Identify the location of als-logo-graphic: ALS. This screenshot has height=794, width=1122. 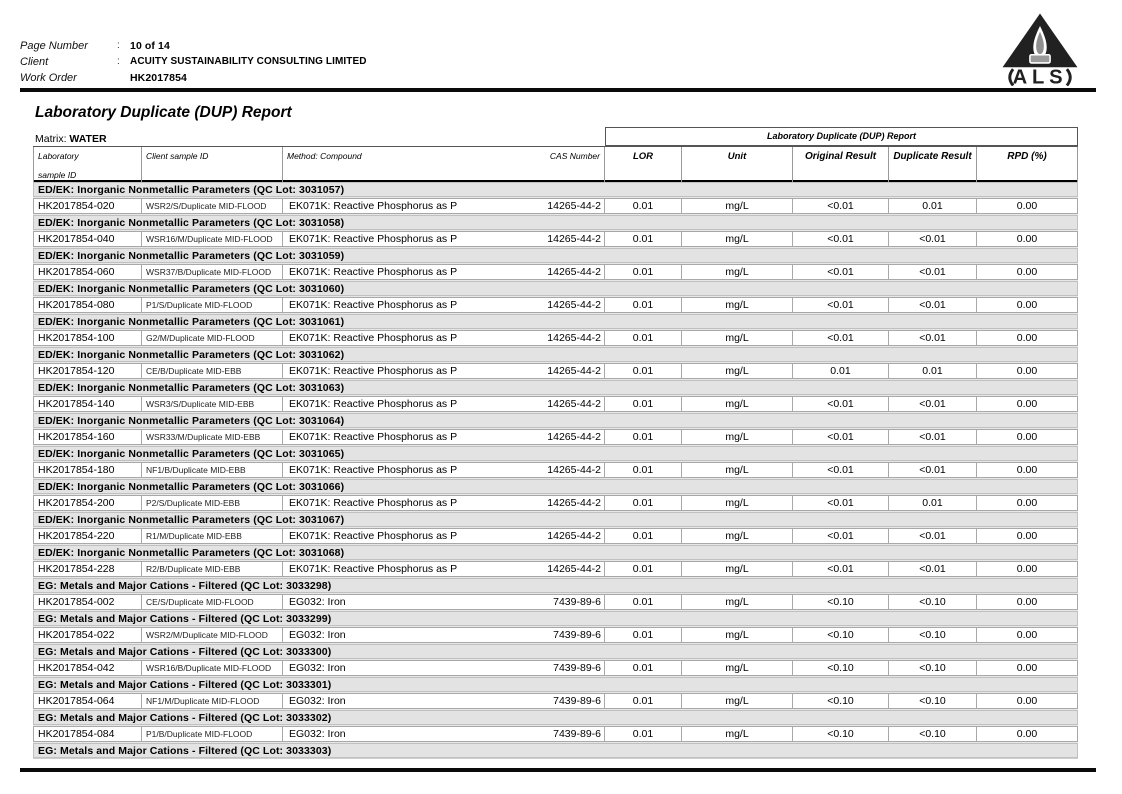
(1040, 51).